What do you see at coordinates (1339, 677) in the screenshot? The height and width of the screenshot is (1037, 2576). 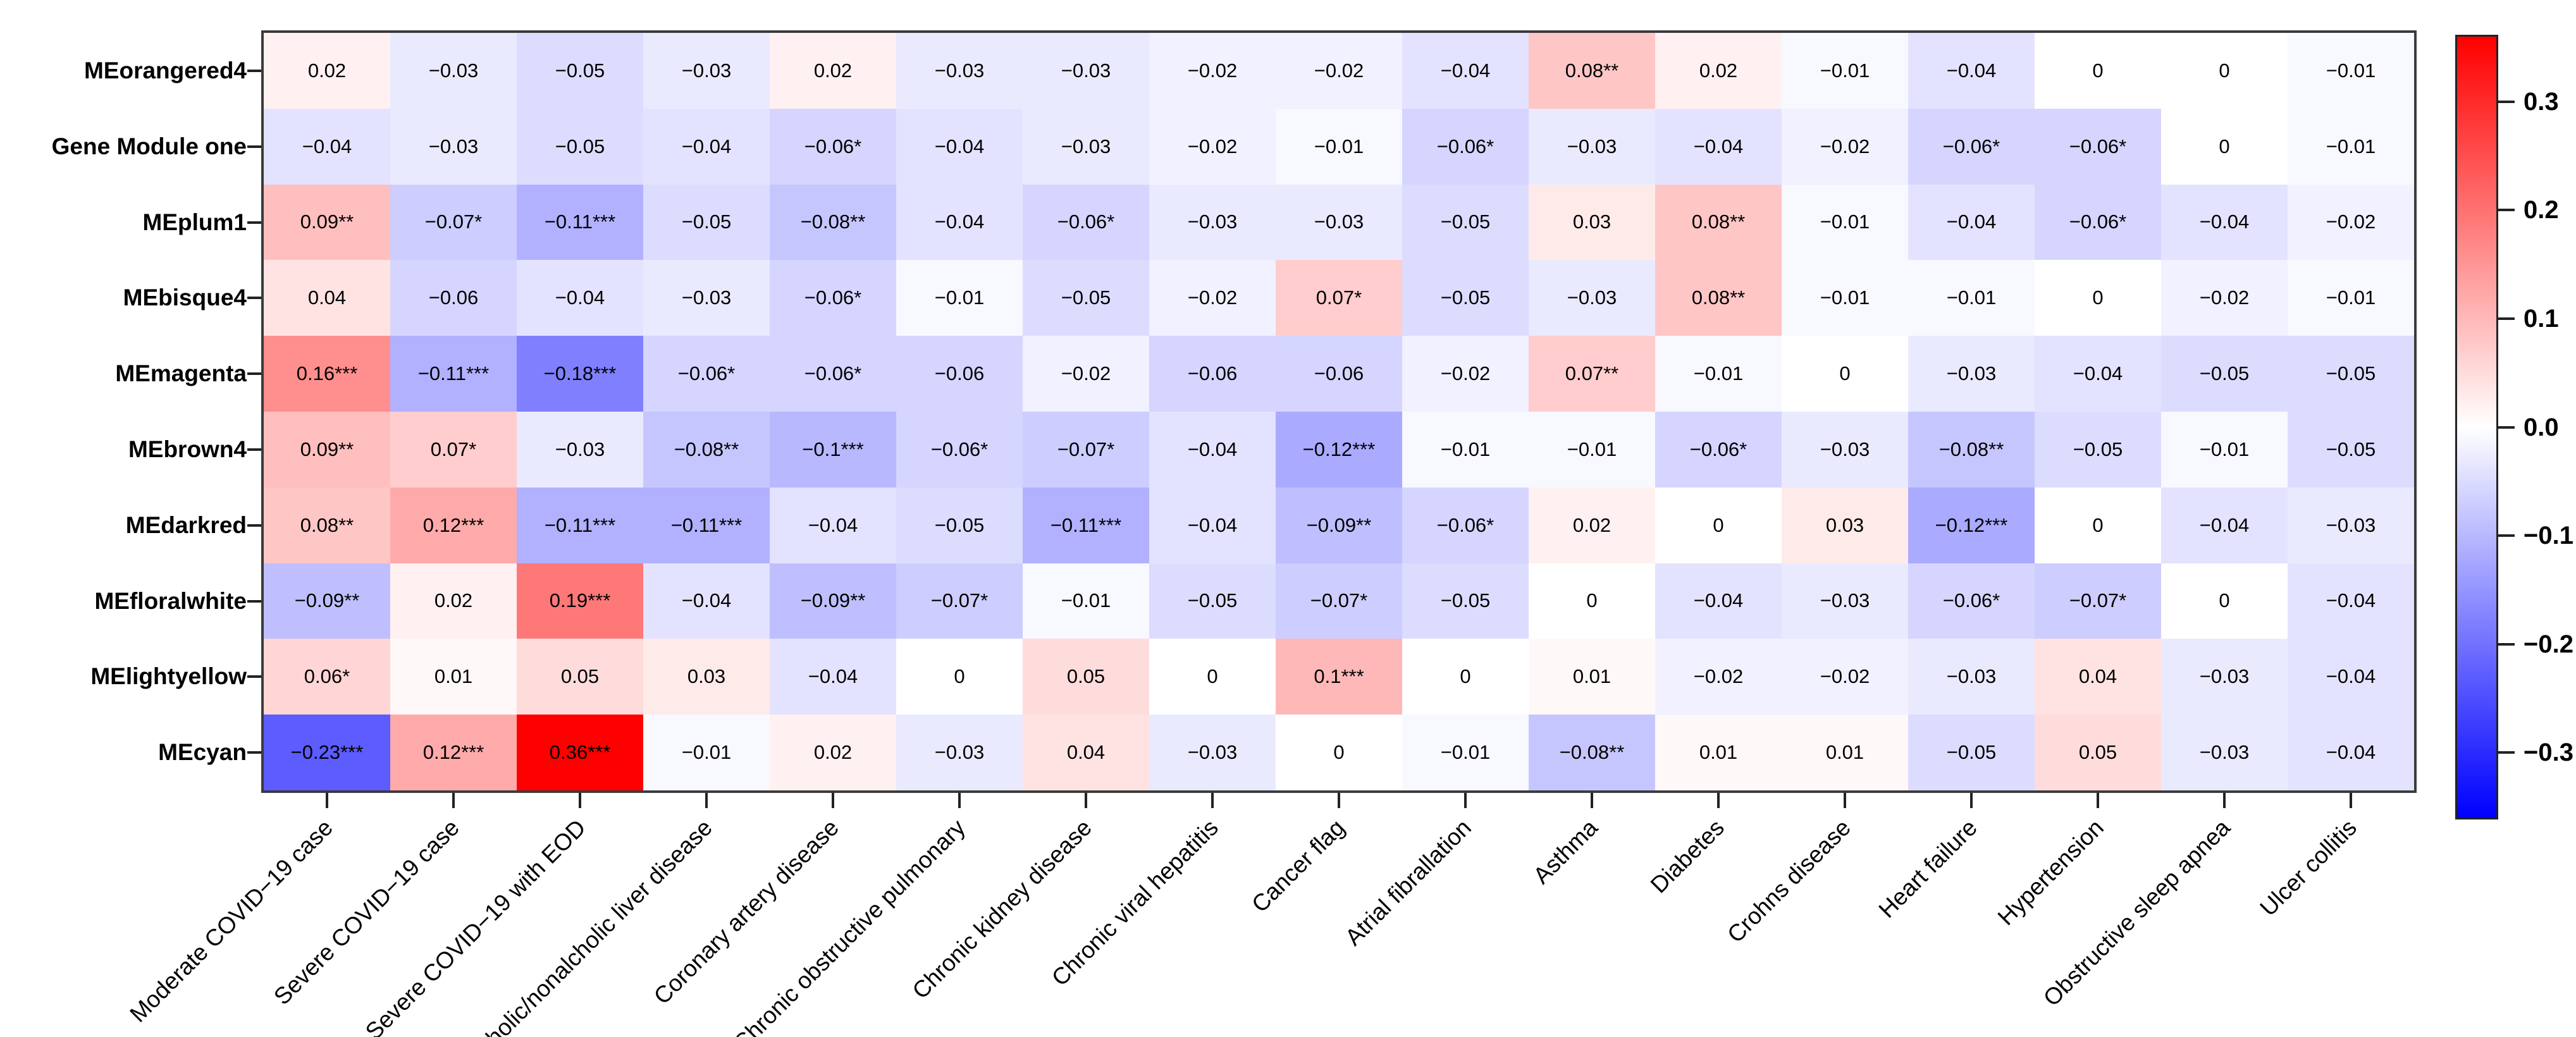 I see `heatmap-cell: 0.1***` at bounding box center [1339, 677].